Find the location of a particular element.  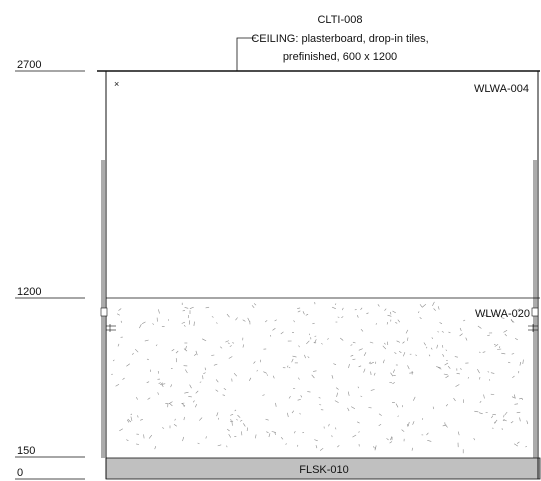

upper-wall-label: WLWA-004 is located at coordinates (501, 89).